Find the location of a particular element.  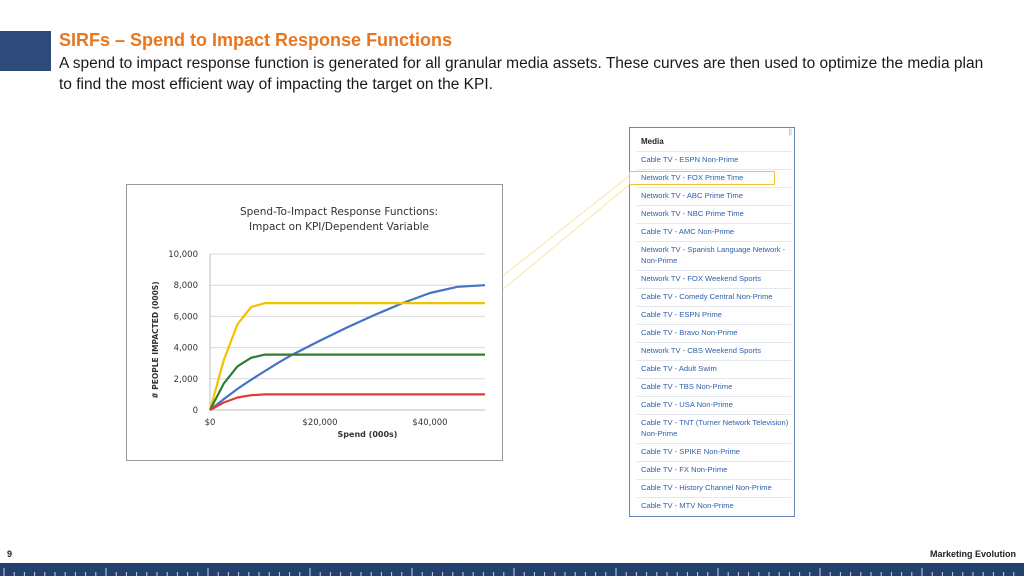

media-list-item: Cable TV - History Channel Non-Prime is located at coordinates (706, 487).